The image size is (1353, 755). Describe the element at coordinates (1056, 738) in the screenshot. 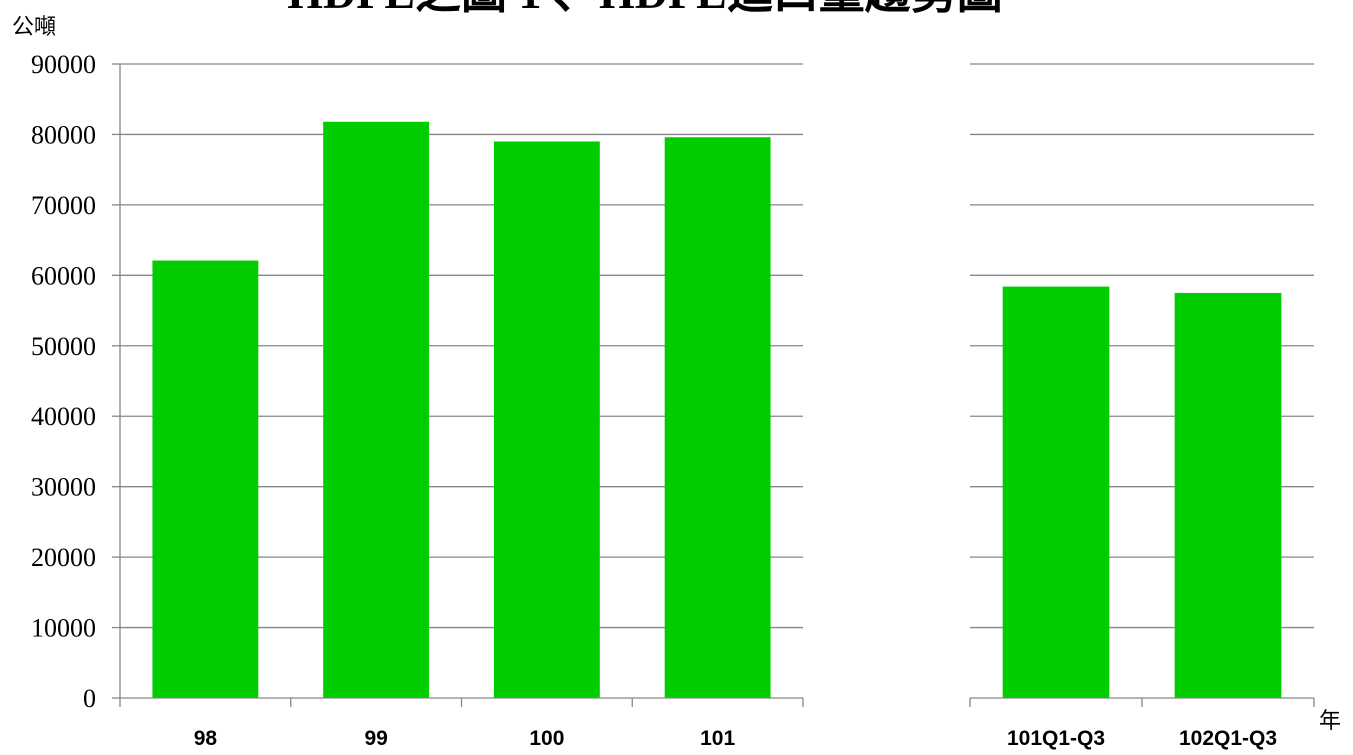

I see `x-tick-label: 101Q1-Q3` at that location.